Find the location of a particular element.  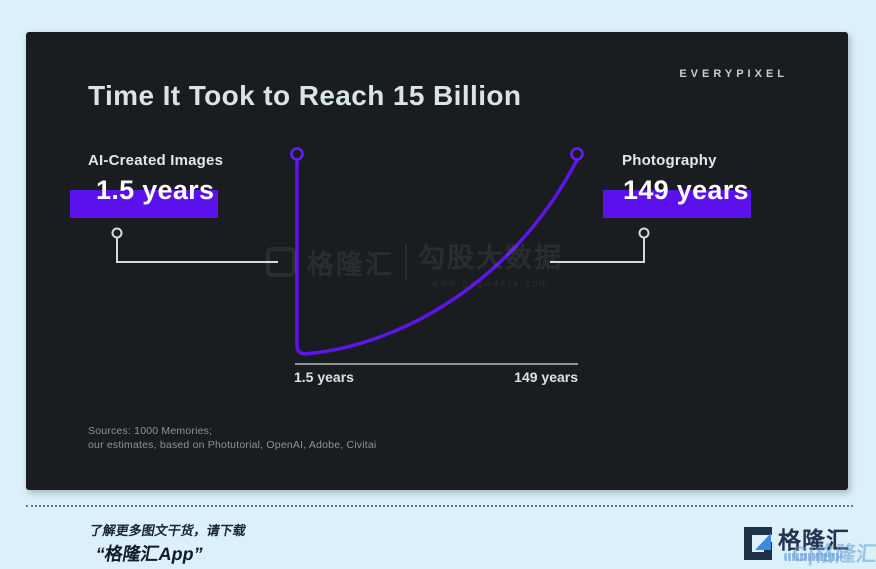

promo-text: 了解更多图文干货，请下载 is located at coordinates (168, 530).